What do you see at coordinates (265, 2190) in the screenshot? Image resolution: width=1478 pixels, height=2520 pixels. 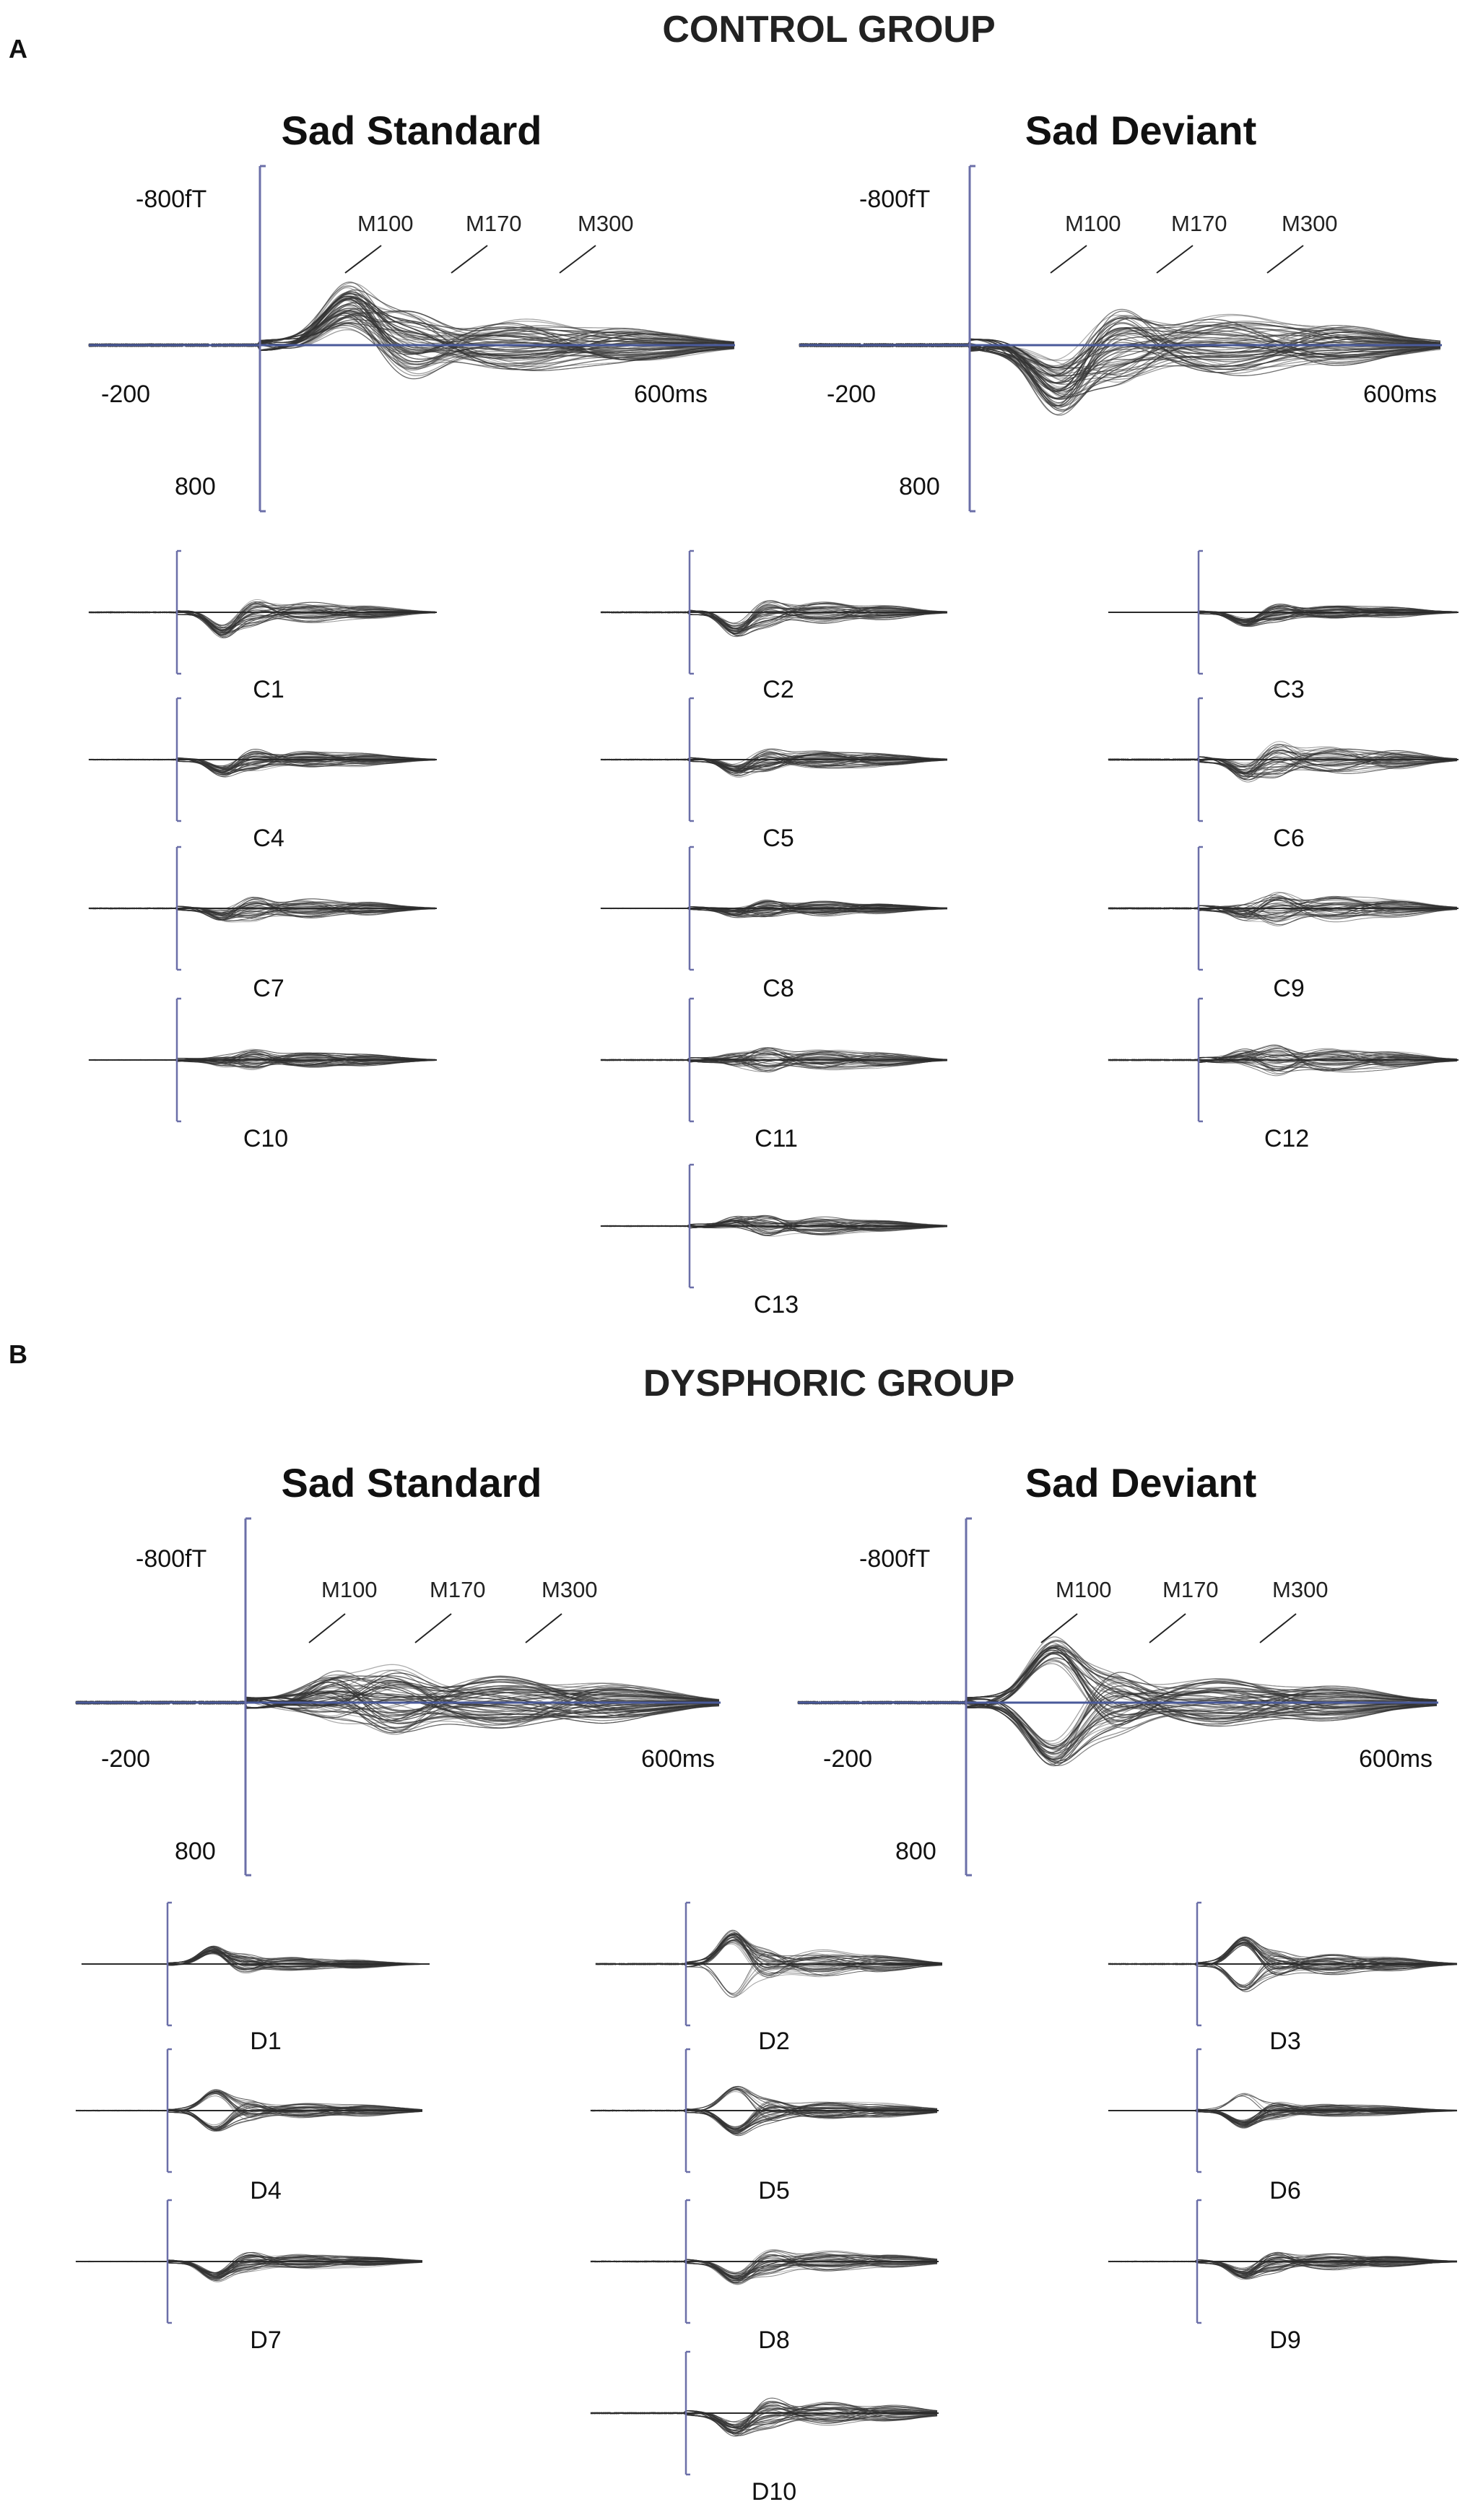 I see `subject-label-d4: D4` at bounding box center [265, 2190].